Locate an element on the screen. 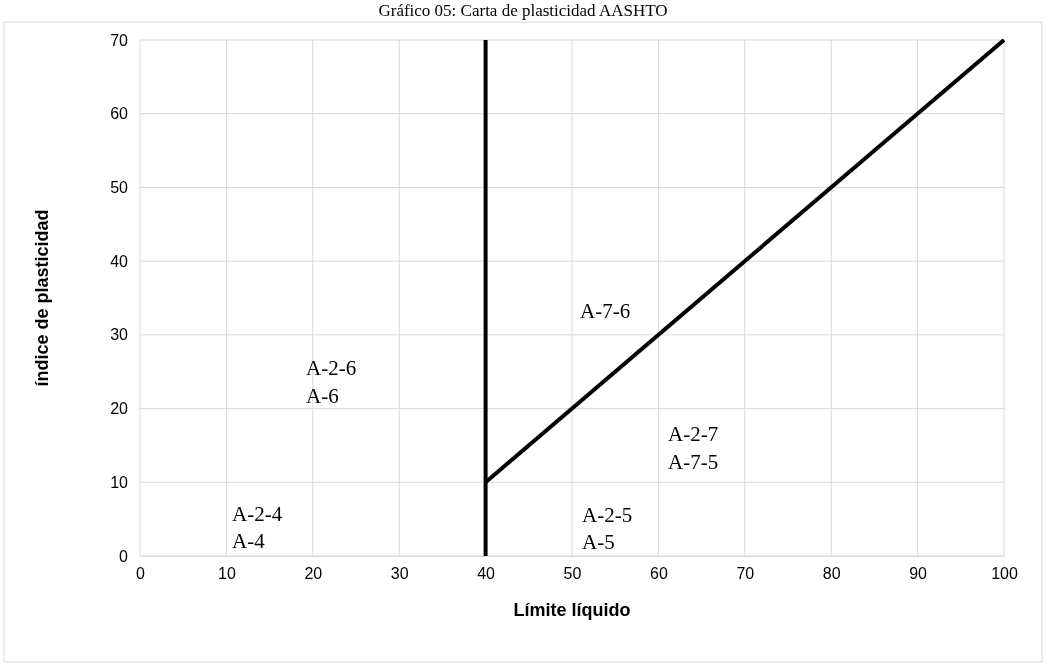 The height and width of the screenshot is (666, 1046). annotation: A-5 is located at coordinates (598, 542).